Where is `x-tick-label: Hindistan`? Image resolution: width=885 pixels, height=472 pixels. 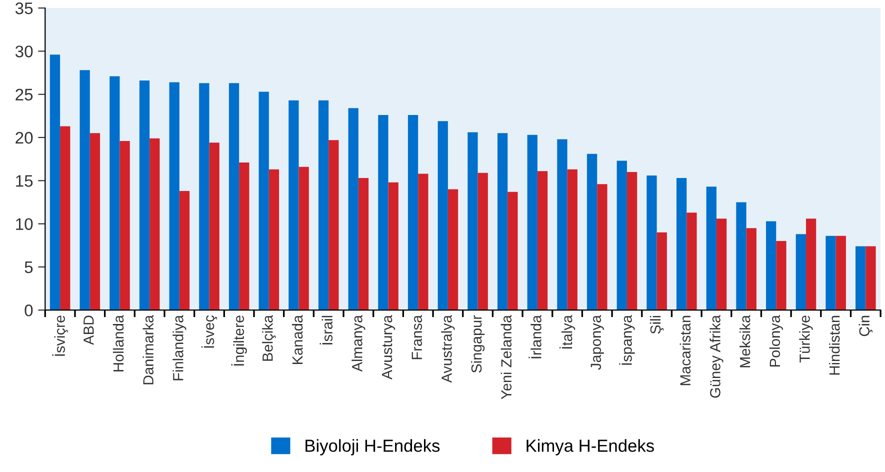
x-tick-label: Hindistan is located at coordinates (834, 345).